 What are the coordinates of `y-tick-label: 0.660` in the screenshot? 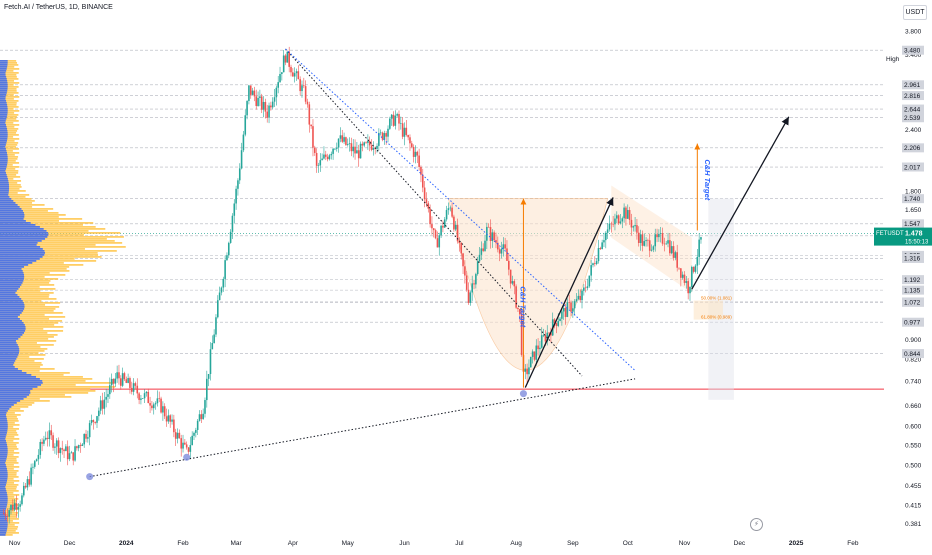 It's located at (913, 406).